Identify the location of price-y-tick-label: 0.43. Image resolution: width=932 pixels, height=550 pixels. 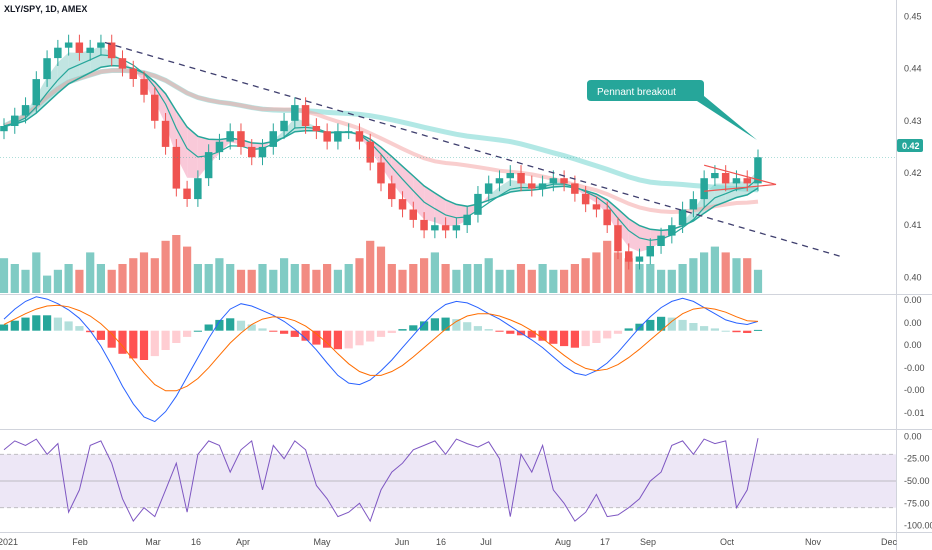
(913, 121).